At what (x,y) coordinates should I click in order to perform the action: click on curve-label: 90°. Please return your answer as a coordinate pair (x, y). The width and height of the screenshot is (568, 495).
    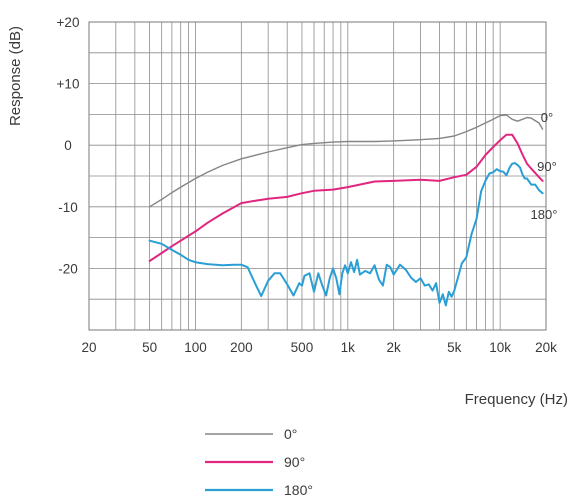
    Looking at the image, I should click on (547, 166).